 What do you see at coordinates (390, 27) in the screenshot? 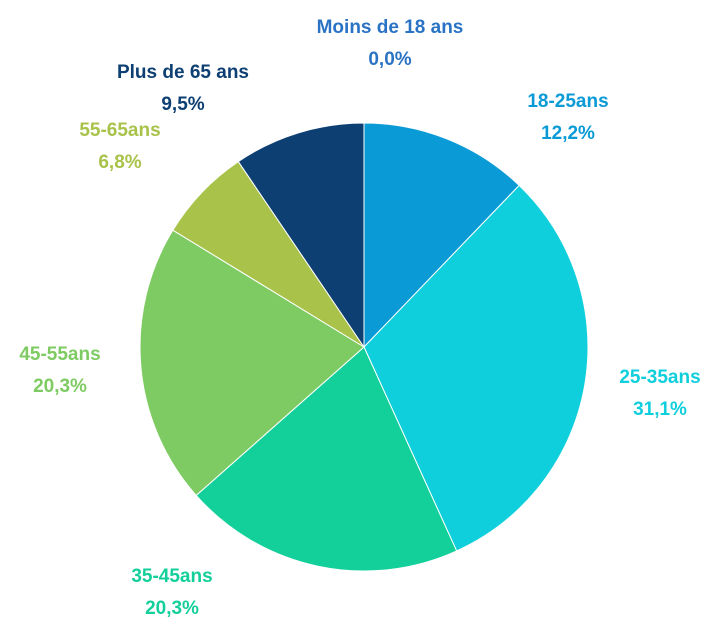
I see `slice-label: Moins de 18 ans` at bounding box center [390, 27].